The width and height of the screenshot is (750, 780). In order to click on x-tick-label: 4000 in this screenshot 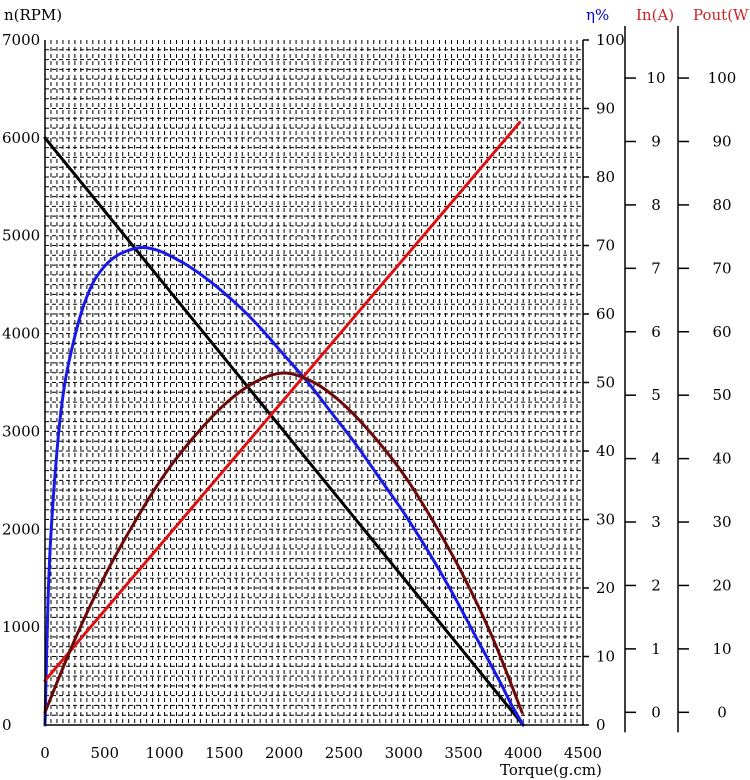, I will do `click(523, 753)`.